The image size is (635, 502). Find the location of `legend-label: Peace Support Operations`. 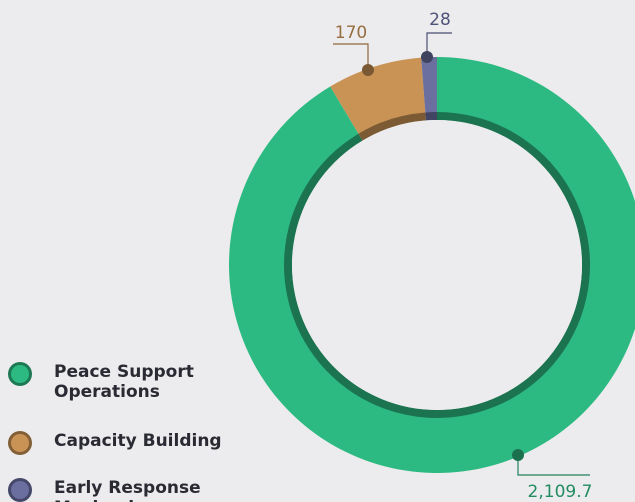

legend-label: Peace Support Operations is located at coordinates (124, 382).